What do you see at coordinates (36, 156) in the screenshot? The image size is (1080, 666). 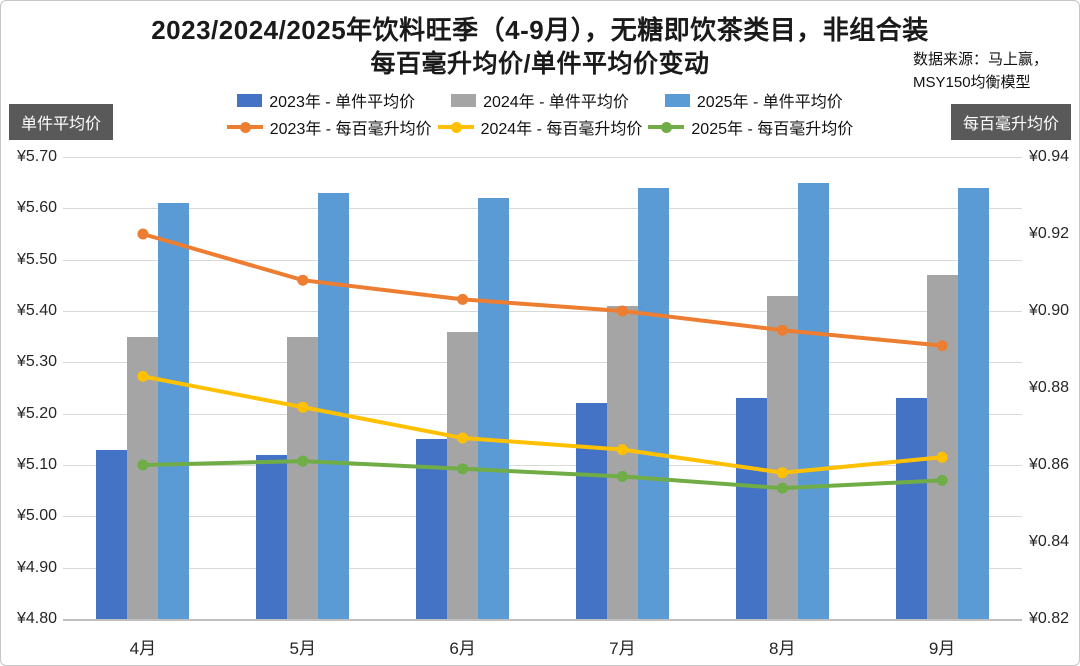 I see `left-axis-tick-label: ¥5.70` at bounding box center [36, 156].